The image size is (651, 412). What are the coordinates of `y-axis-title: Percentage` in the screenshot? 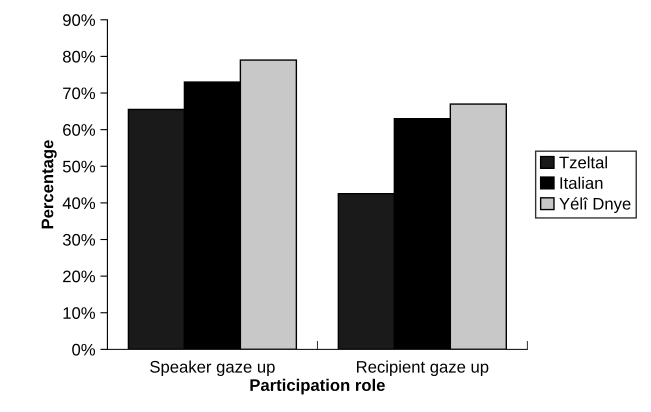 It's located at (49, 184).